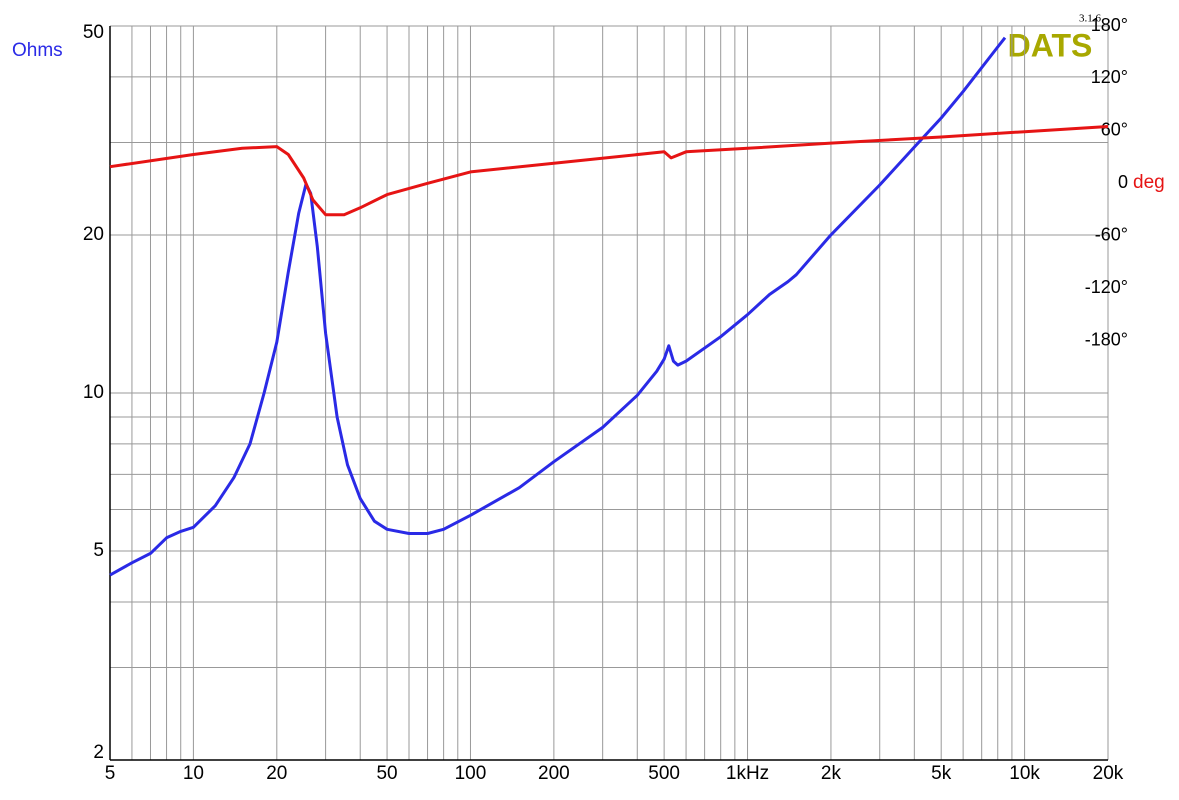 The image size is (1179, 800). What do you see at coordinates (98, 550) in the screenshot?
I see `y-tick-label: 5` at bounding box center [98, 550].